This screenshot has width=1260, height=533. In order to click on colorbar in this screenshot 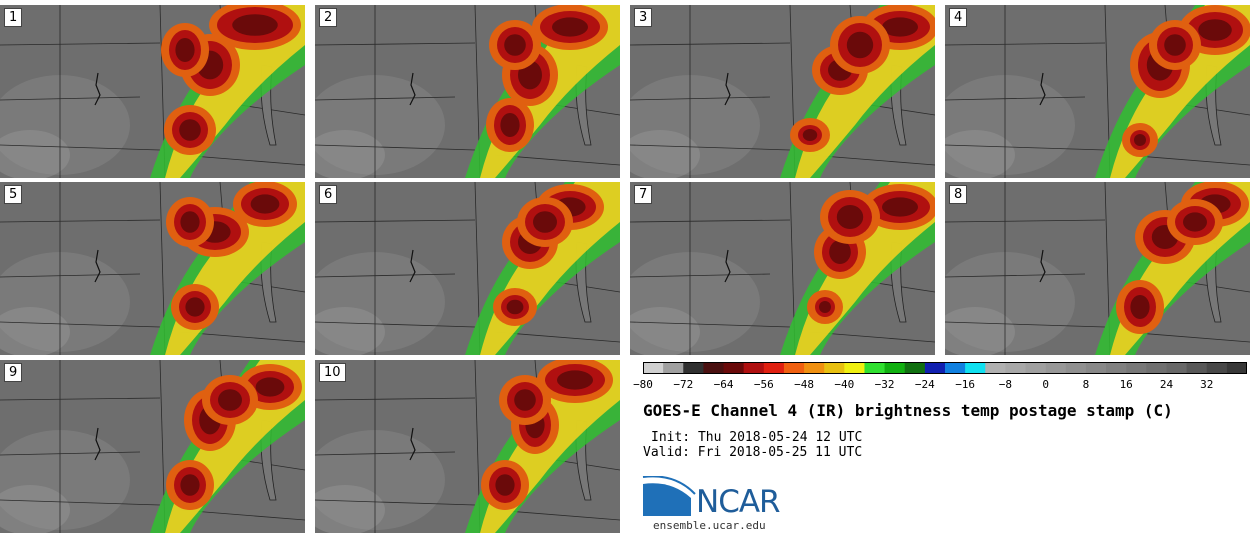, I will do `click(945, 368)`.